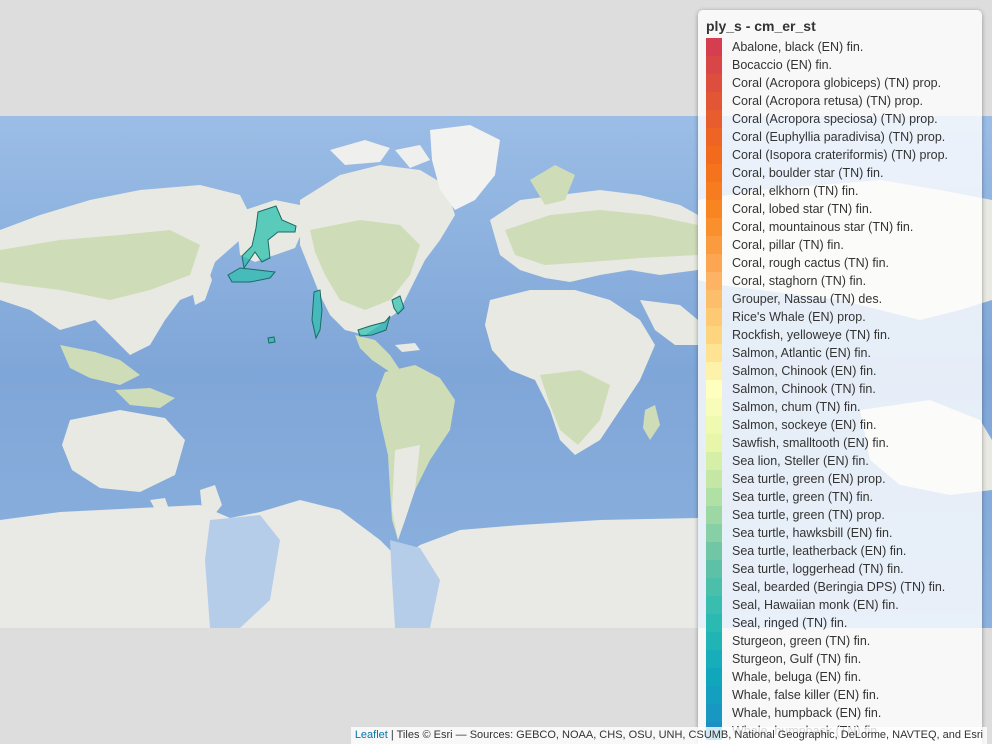  What do you see at coordinates (803, 497) in the screenshot?
I see `legend-item: Sea turtle, green (TN) fin.` at bounding box center [803, 497].